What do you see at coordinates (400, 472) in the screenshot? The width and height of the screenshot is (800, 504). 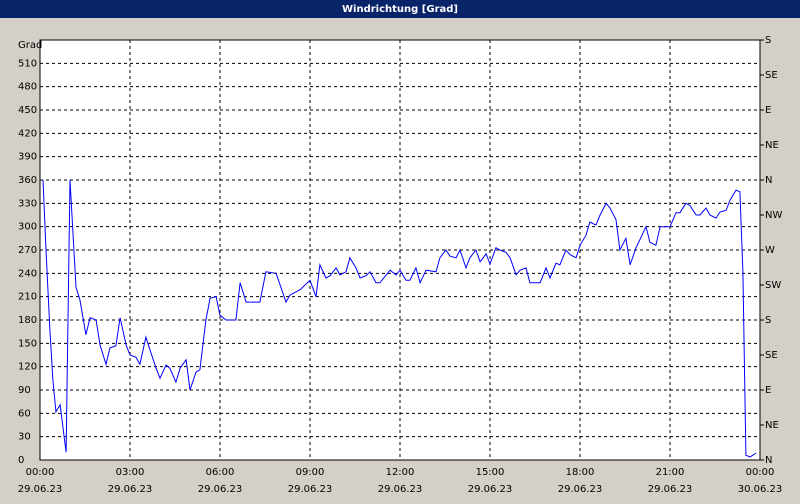 I see `x-tick-label: 12:00` at bounding box center [400, 472].